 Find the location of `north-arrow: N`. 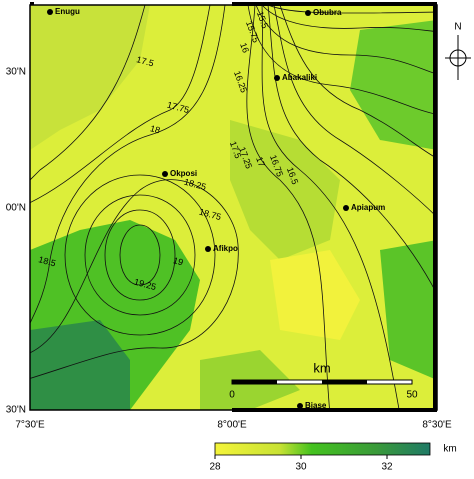

north-arrow: N is located at coordinates (458, 51).